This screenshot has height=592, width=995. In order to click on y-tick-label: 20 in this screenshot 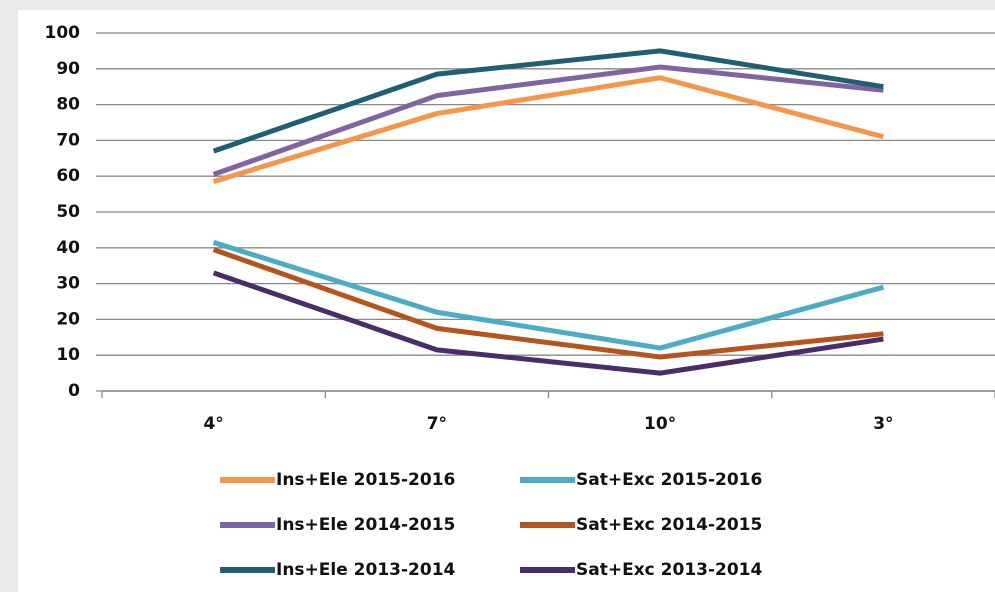, I will do `click(68, 319)`.